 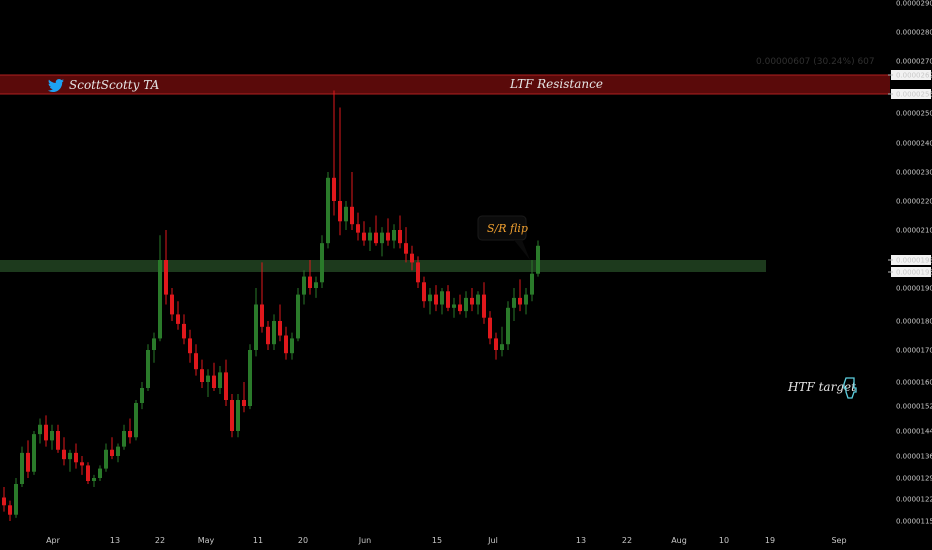 I want to click on x-tick-label: Sep, so click(x=838, y=540).